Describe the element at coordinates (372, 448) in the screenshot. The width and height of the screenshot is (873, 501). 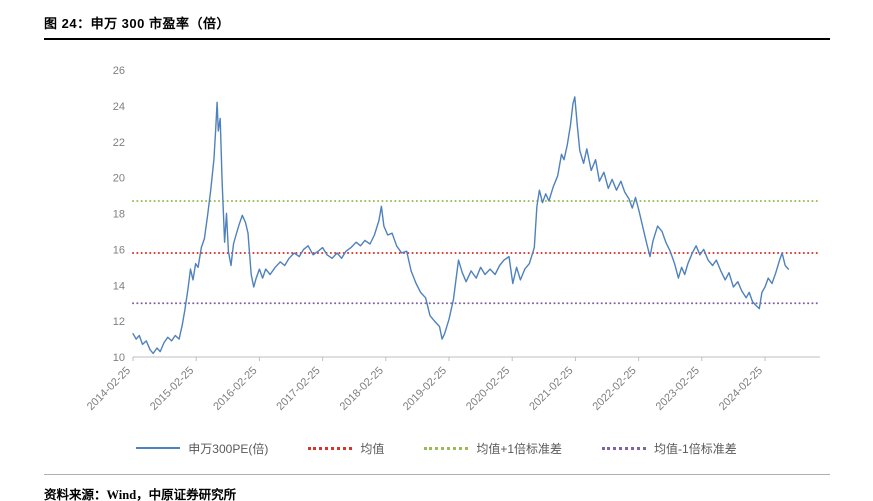
I see `legend-label: 均值` at that location.